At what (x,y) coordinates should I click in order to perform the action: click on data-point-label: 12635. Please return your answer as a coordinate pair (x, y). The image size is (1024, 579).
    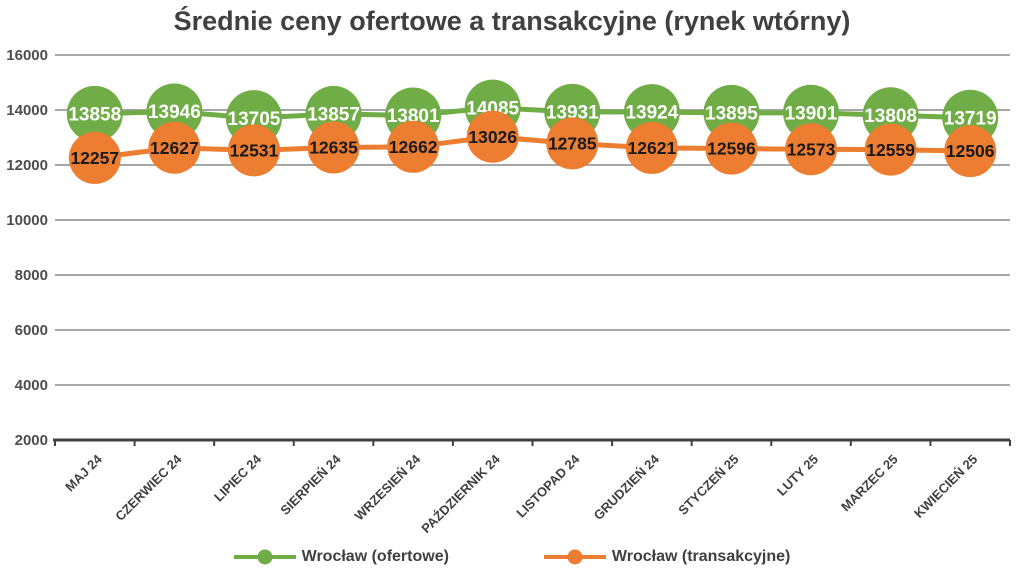
    Looking at the image, I should click on (333, 148).